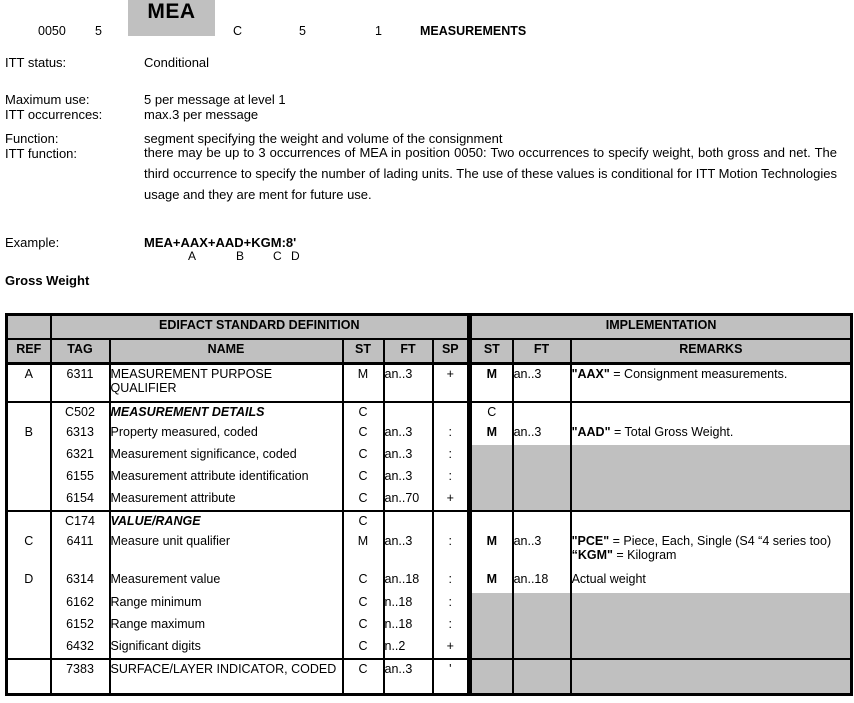  What do you see at coordinates (428, 499) in the screenshot?
I see `table-row-6154: 6154 Measurement attribute C an..70 +` at bounding box center [428, 499].